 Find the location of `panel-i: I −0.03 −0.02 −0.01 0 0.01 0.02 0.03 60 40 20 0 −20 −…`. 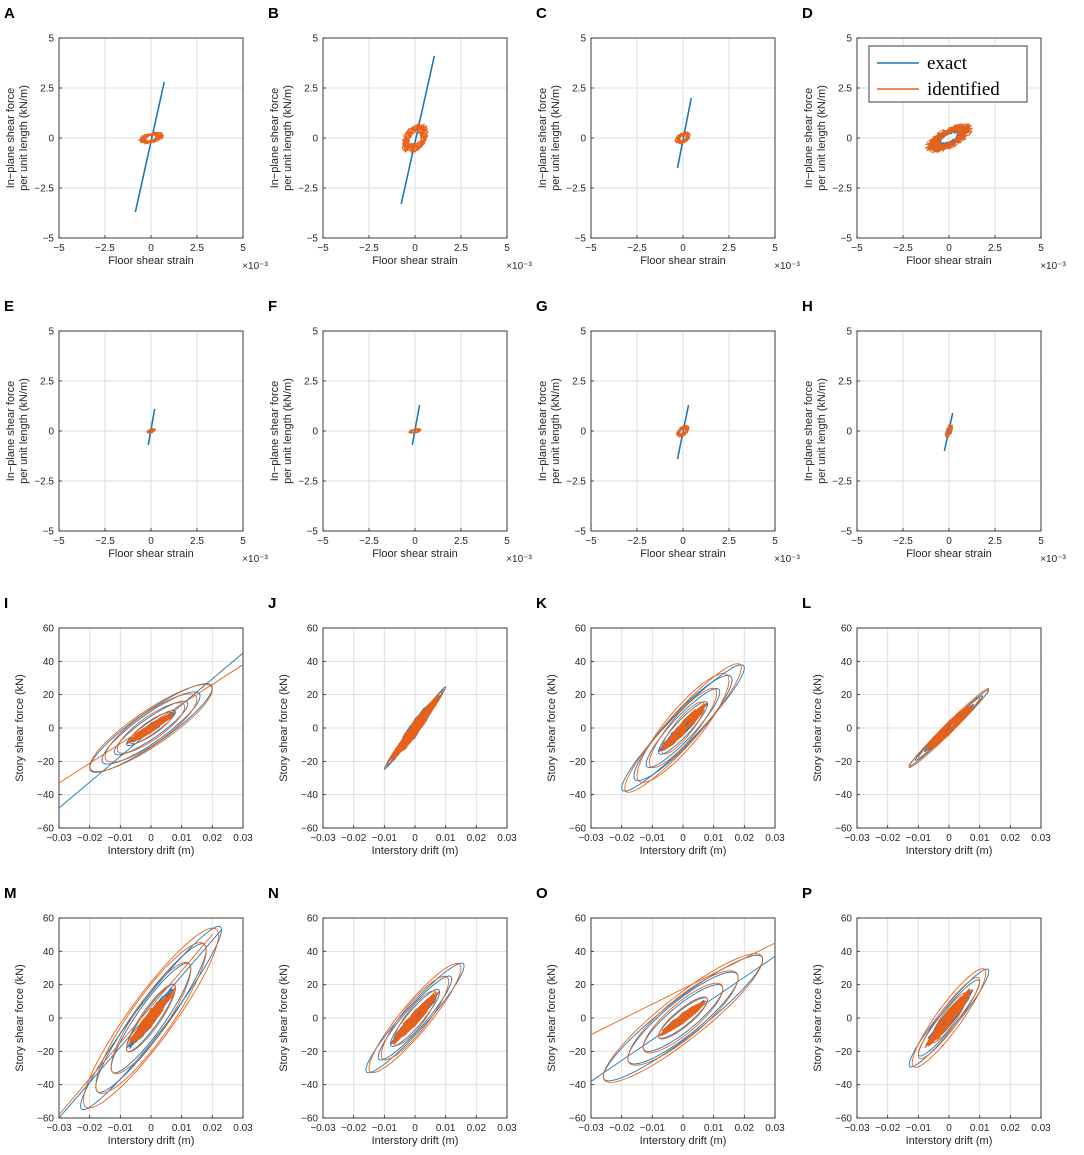

panel-i: I −0.03 −0.02 −0.01 0 0.01 0.02 0.03 60 40 20 0 −20 −… is located at coordinates (128, 726).